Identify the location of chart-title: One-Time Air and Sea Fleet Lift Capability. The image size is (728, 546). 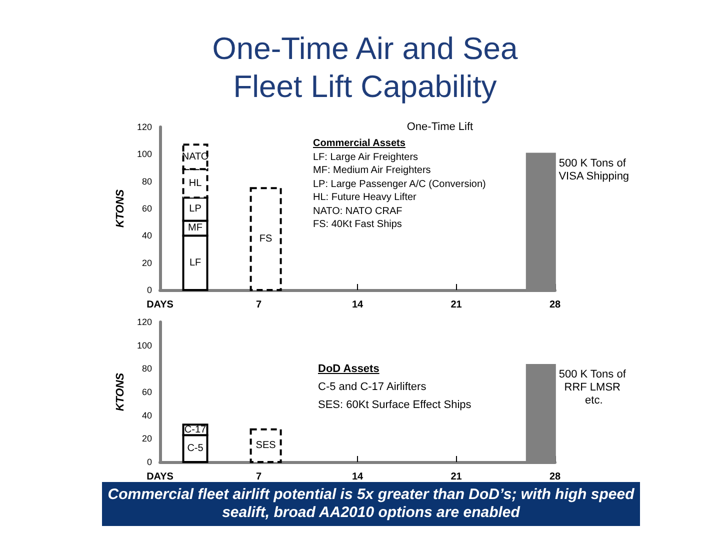
(365, 68).